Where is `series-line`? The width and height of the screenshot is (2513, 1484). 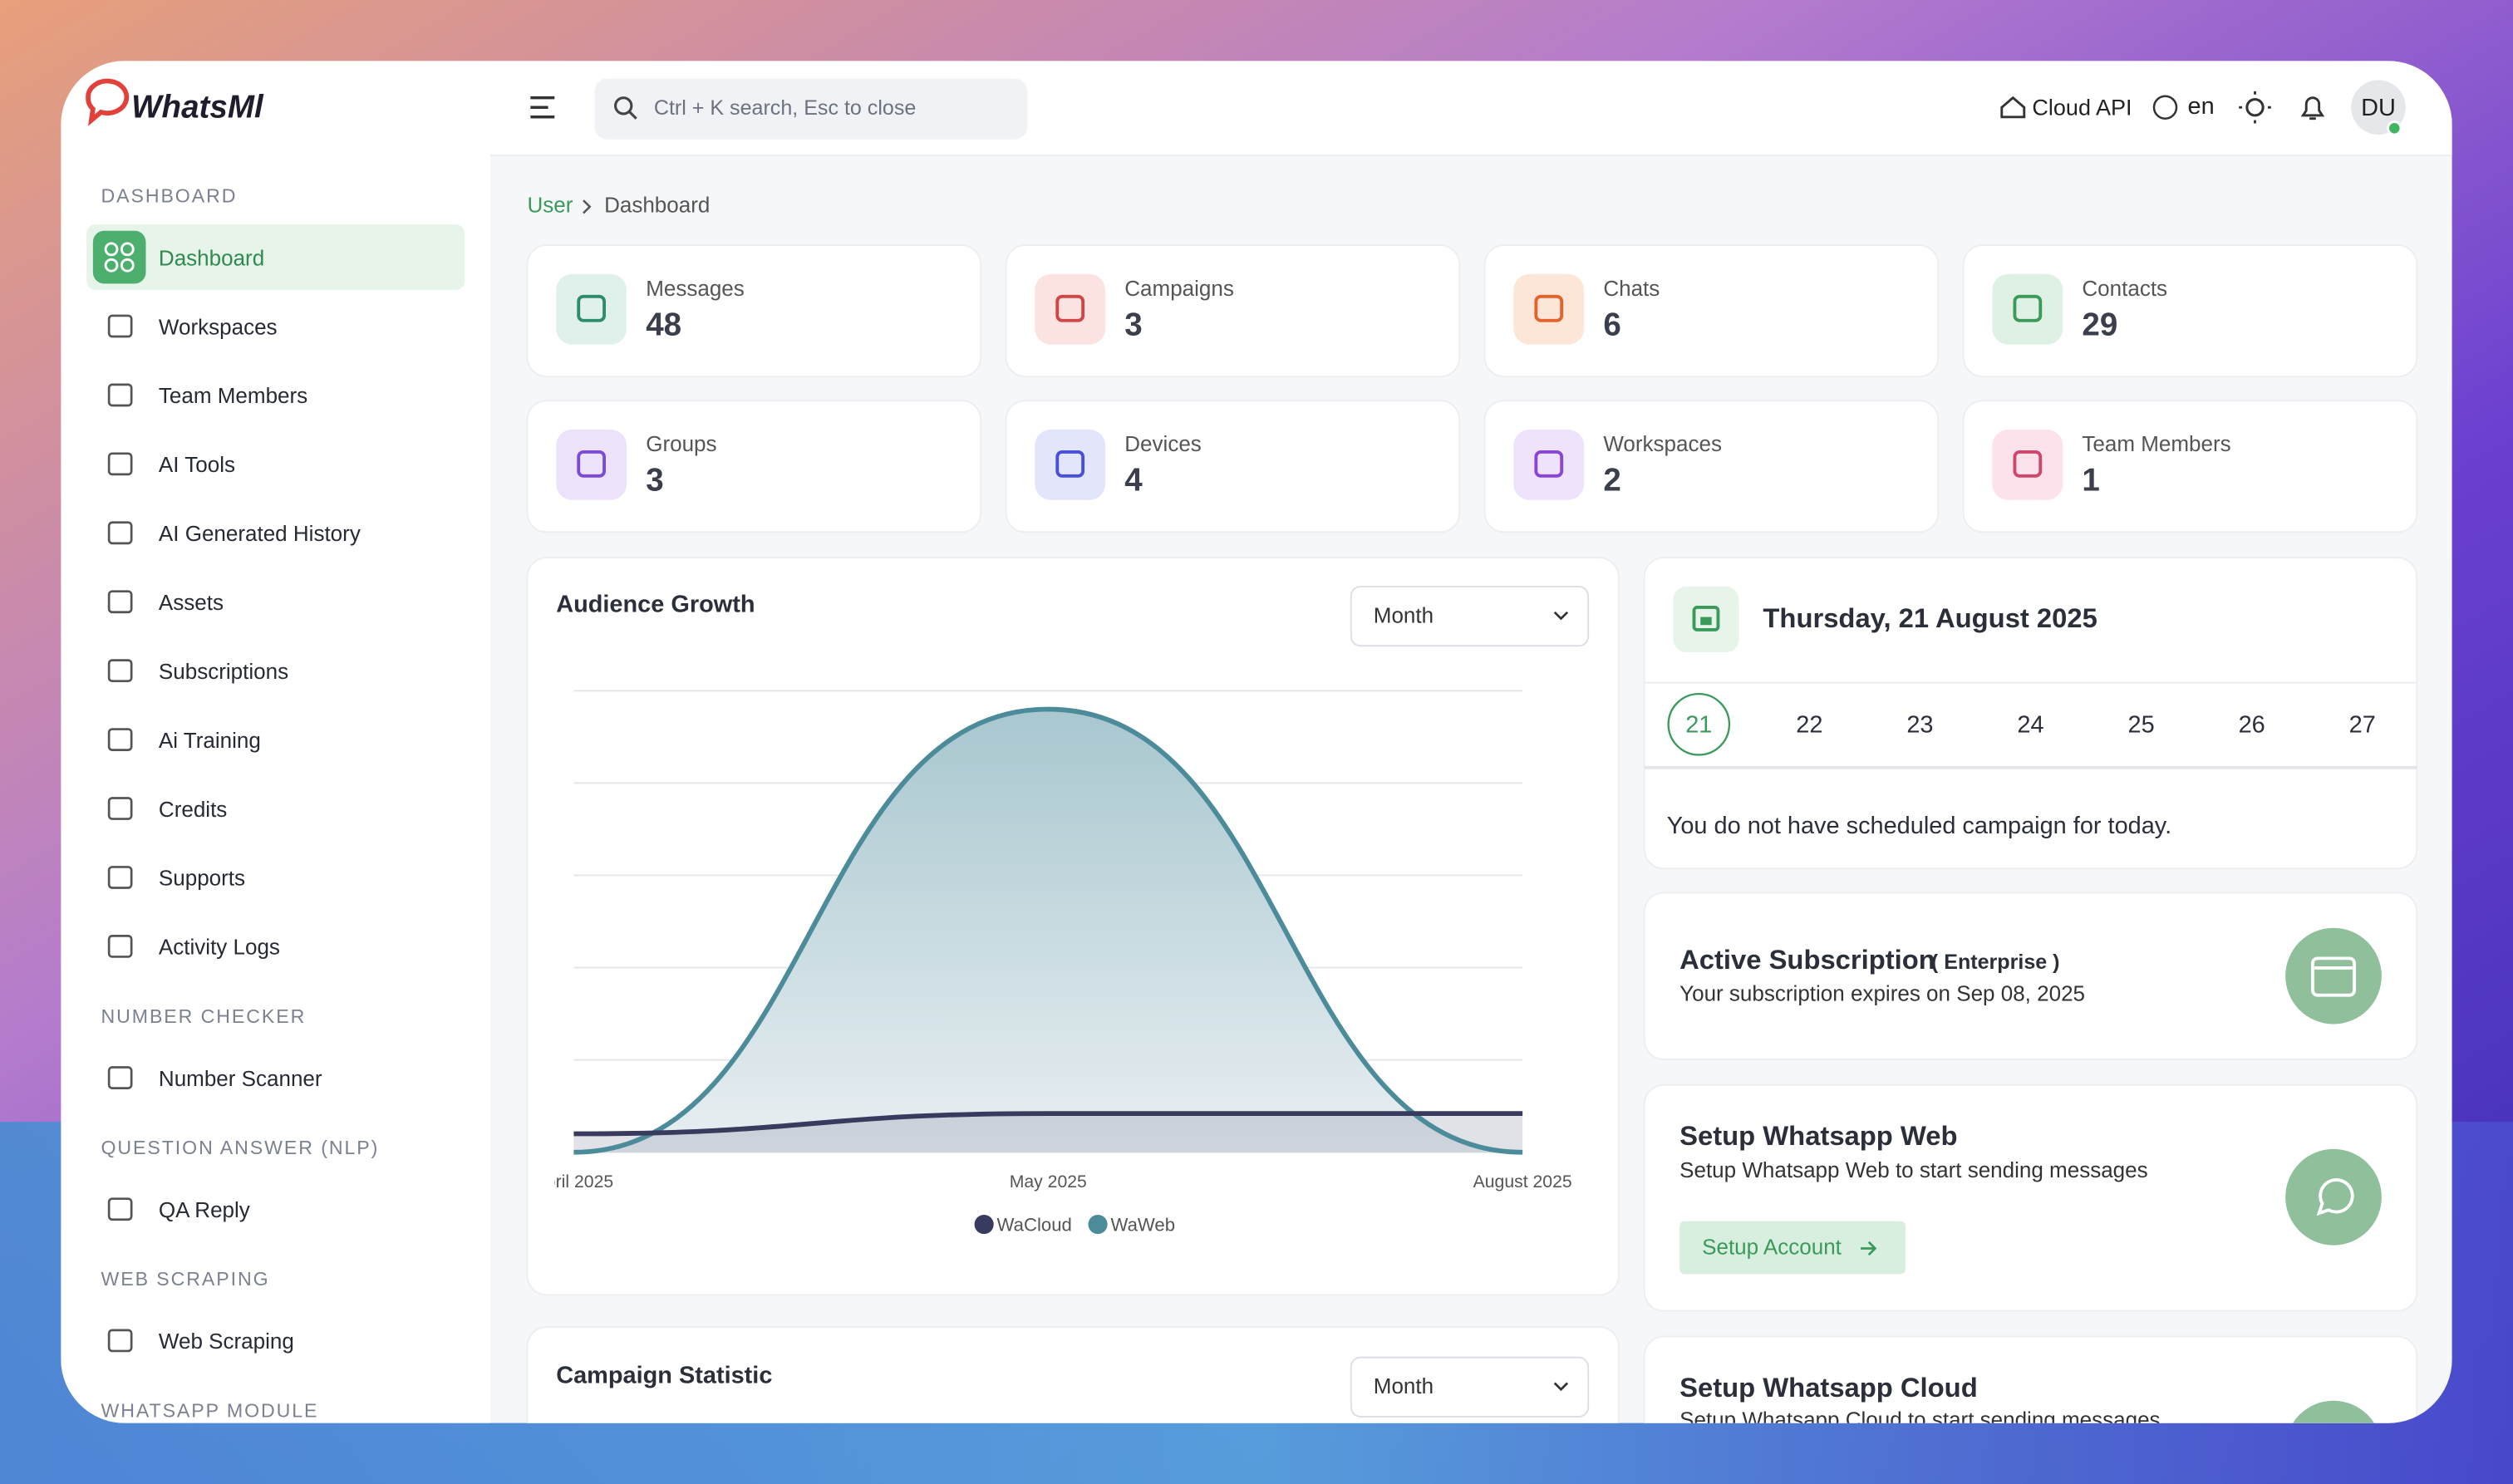 series-line is located at coordinates (1048, 930).